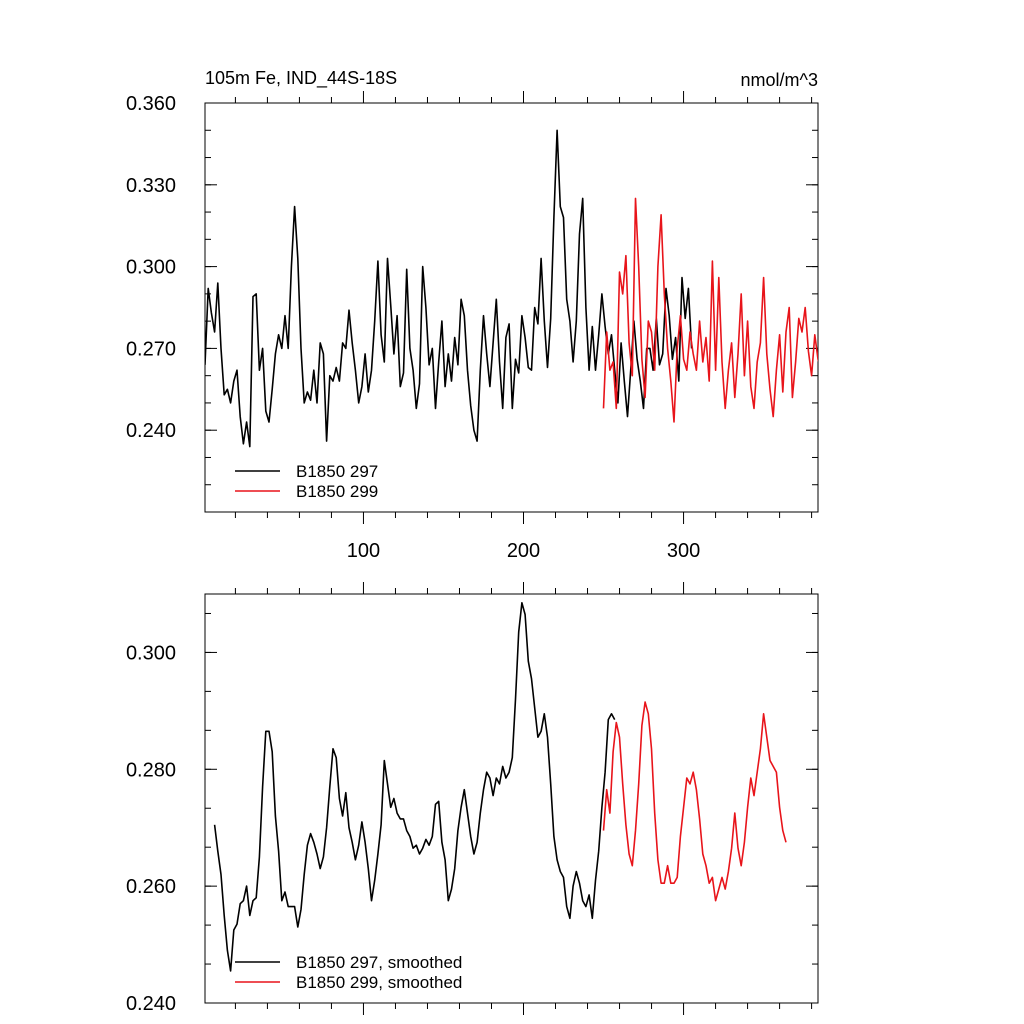 This screenshot has height=1024, width=1024. Describe the element at coordinates (151, 887) in the screenshot. I see `y-tick-label: 0.260` at that location.